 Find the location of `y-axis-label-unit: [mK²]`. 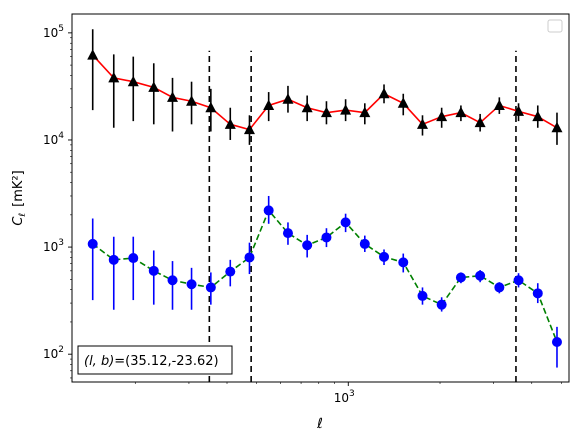

y-axis-label-unit: [mK²] is located at coordinates (18, 188).